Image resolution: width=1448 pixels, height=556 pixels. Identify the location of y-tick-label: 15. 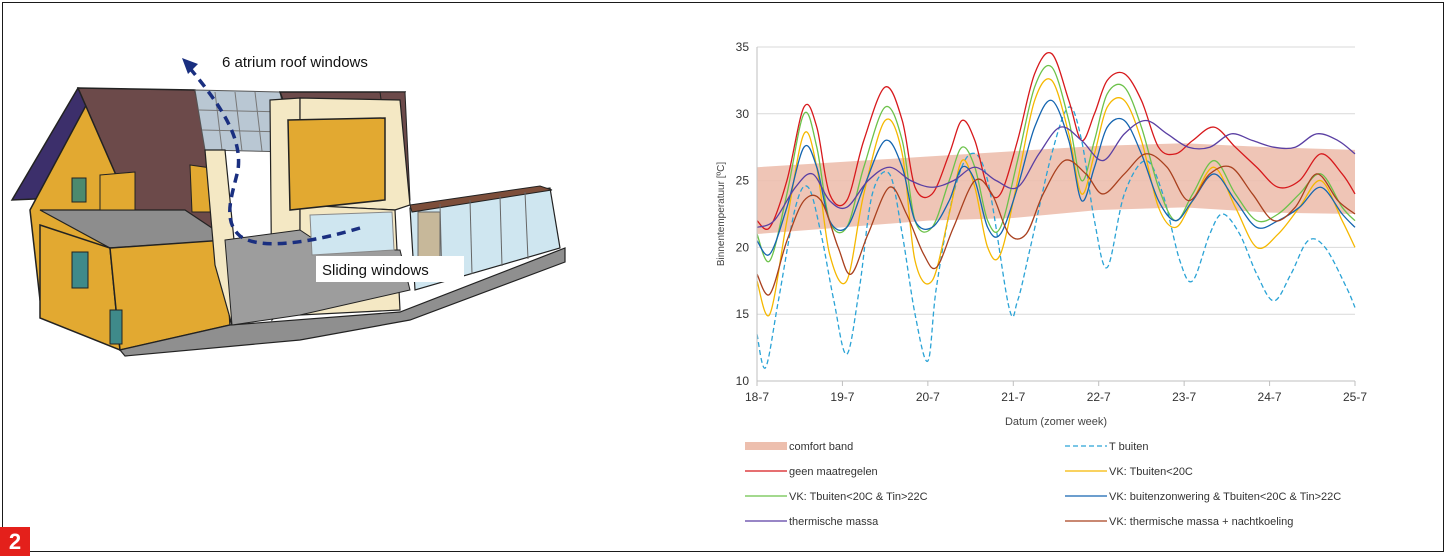
(743, 314).